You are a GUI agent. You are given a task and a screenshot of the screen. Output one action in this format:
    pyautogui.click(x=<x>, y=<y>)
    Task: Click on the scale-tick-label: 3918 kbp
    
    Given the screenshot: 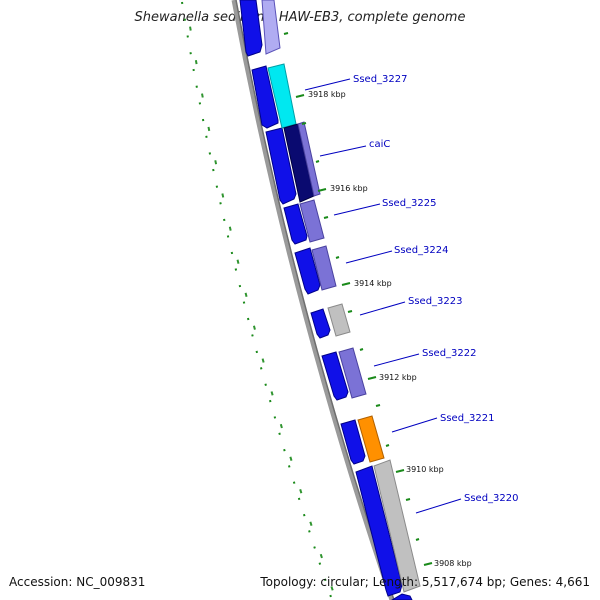 What is the action you would take?
    pyautogui.click(x=327, y=94)
    